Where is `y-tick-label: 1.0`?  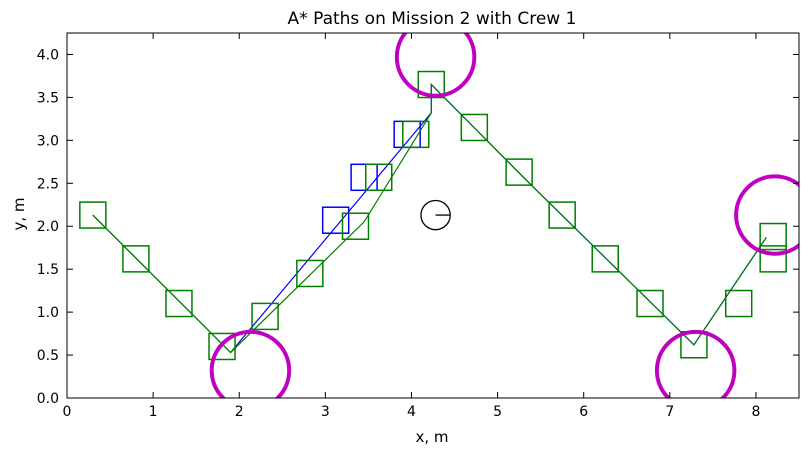 y-tick-label: 1.0 is located at coordinates (48, 313).